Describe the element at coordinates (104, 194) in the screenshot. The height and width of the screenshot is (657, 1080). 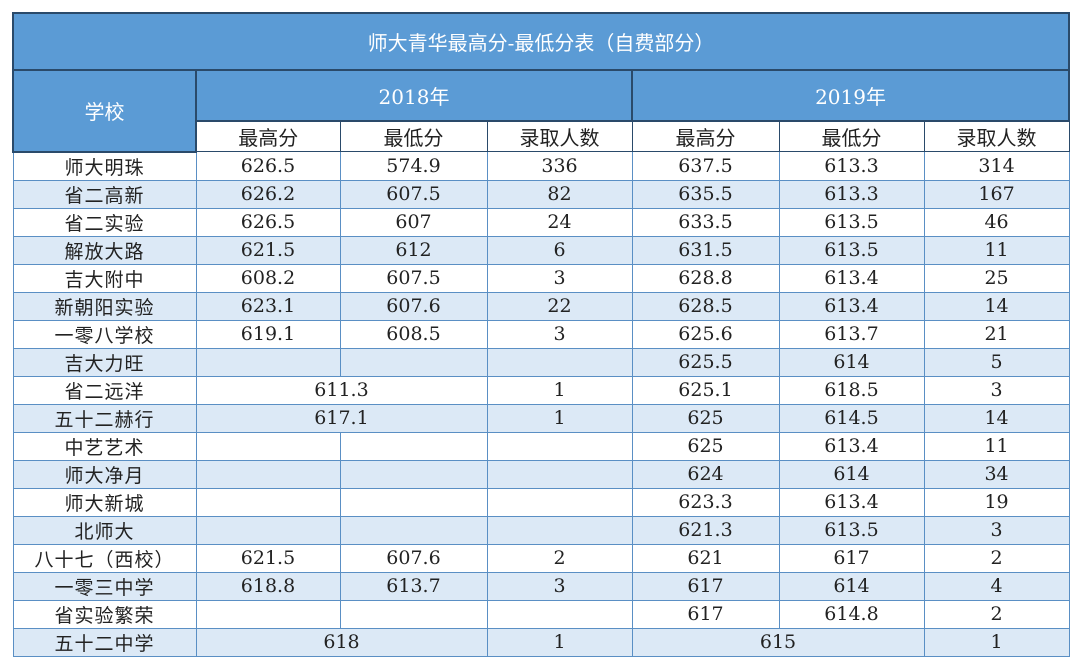
I see `school-name-cell: 省二高新` at that location.